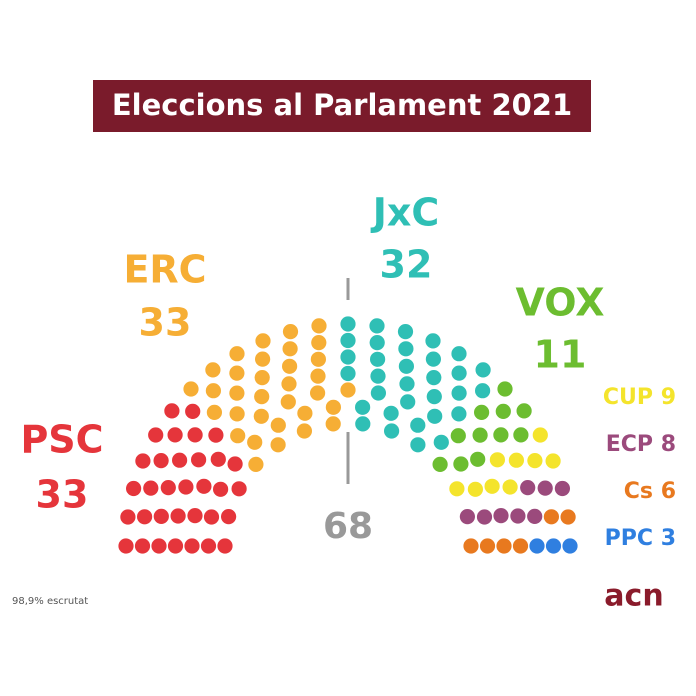 This screenshot has width=696, height=696. I want to click on party-seats: 11, so click(560, 355).